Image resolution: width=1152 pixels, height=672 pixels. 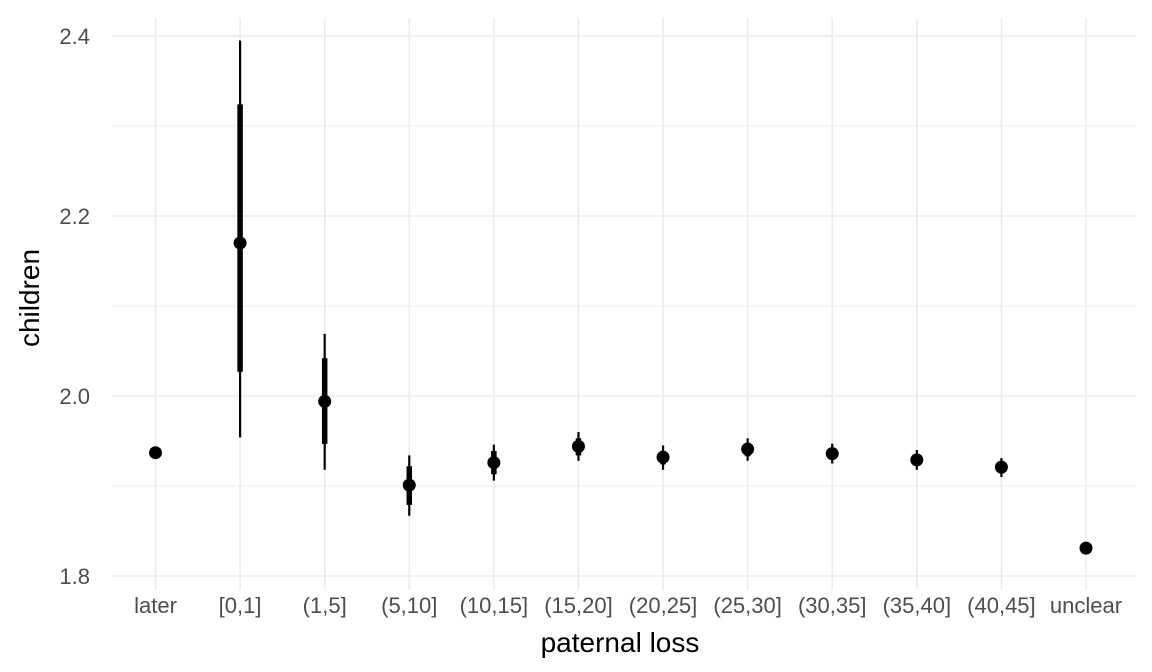 I want to click on x-tick-label: unclear, so click(x=1086, y=605).